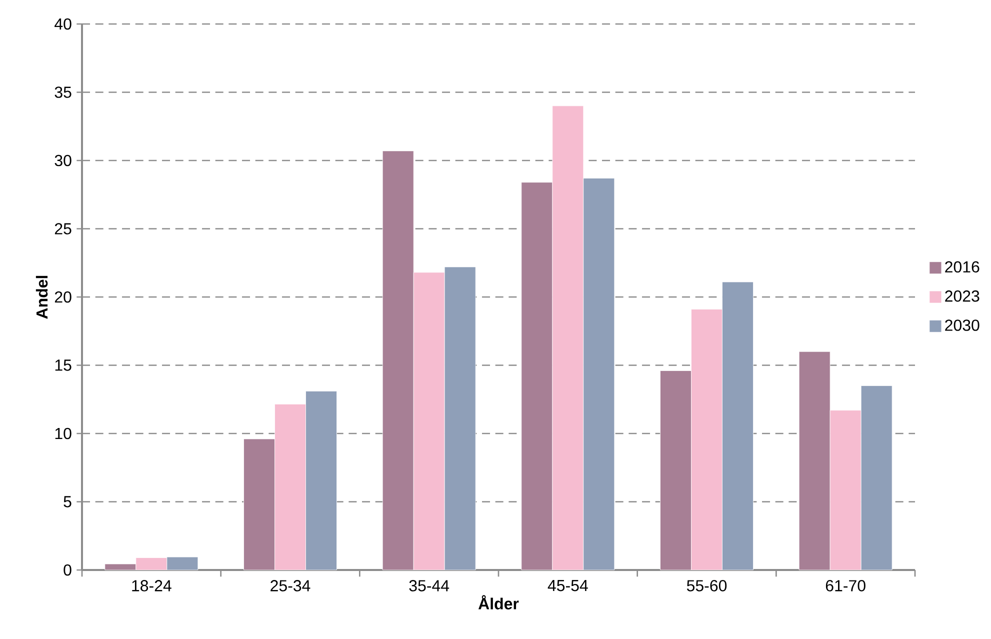  What do you see at coordinates (429, 586) in the screenshot?
I see `x-tick-label: 35-44` at bounding box center [429, 586].